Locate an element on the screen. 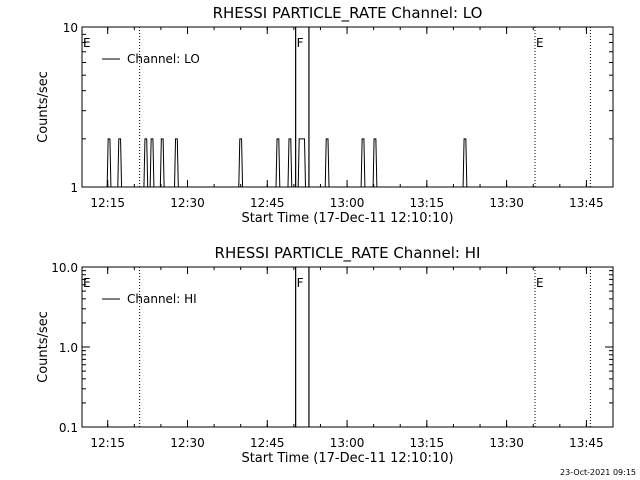  legend-entry: Channel: HI is located at coordinates (162, 299).